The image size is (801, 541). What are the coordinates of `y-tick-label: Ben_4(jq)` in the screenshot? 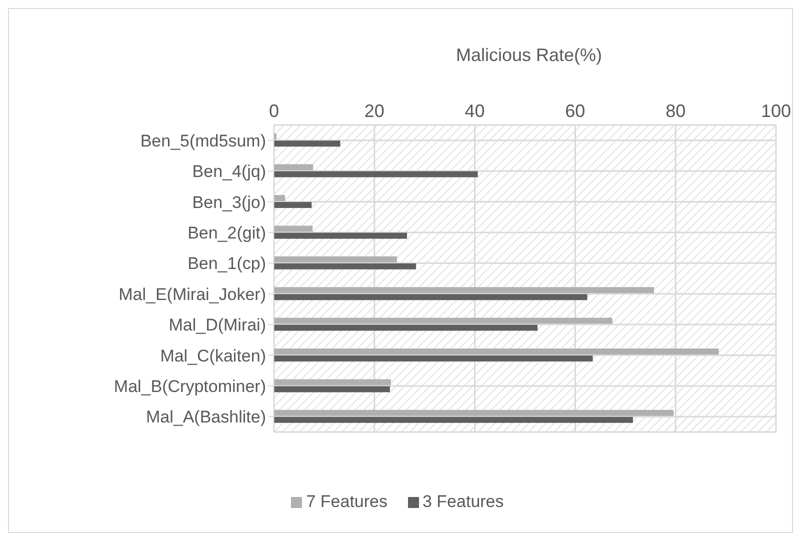 It's located at (229, 172).